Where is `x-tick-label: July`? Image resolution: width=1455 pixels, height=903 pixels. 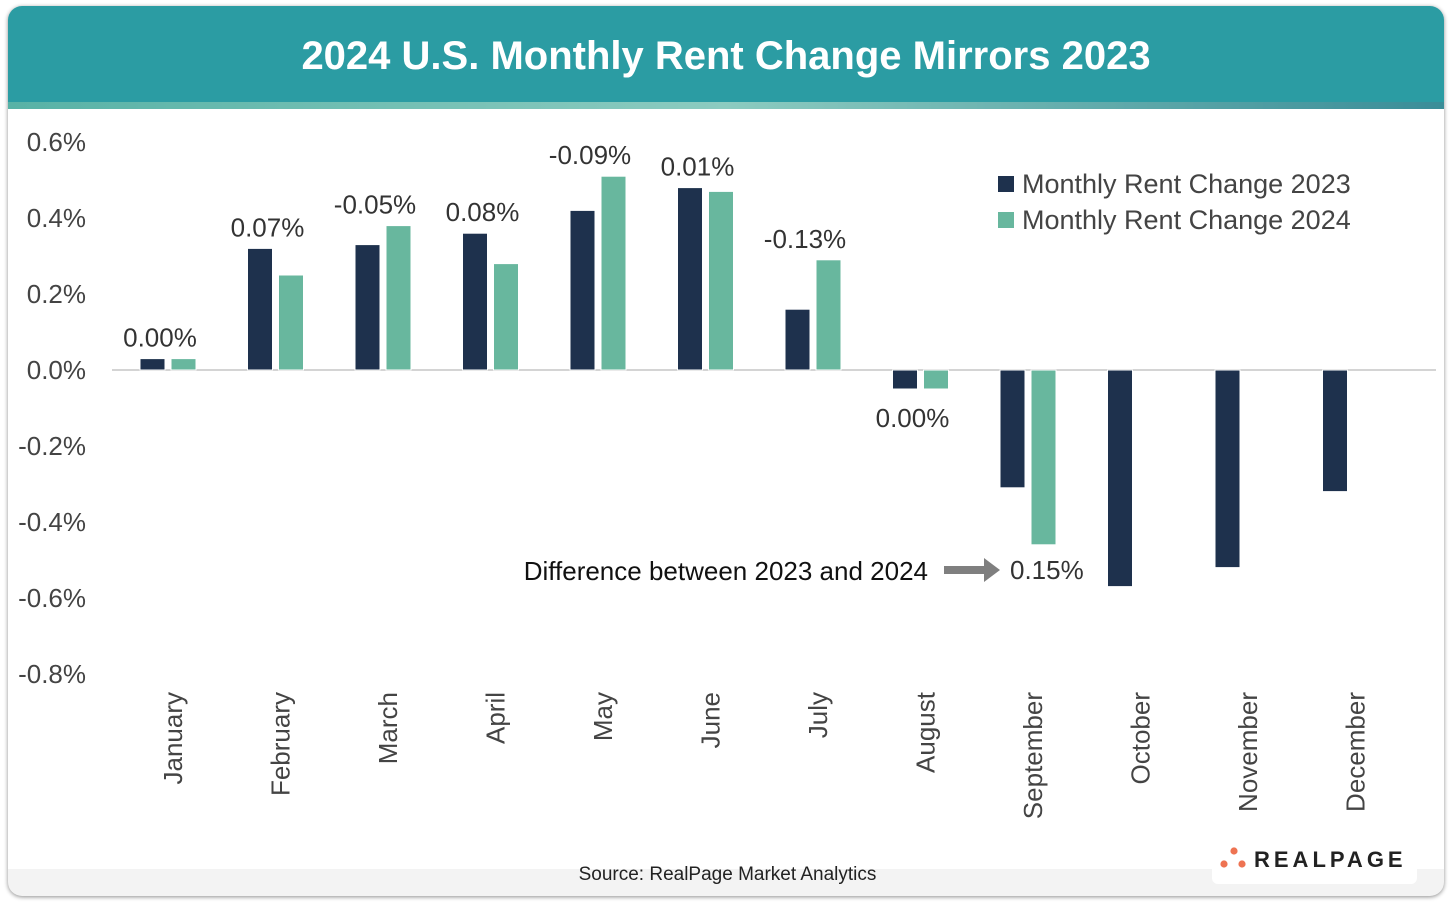 x-tick-label: July is located at coordinates (818, 715).